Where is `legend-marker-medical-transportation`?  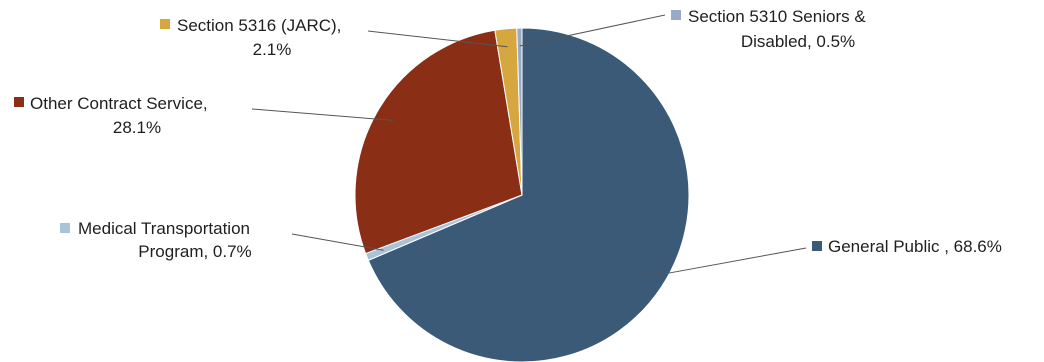
legend-marker-medical-transportation is located at coordinates (65, 228).